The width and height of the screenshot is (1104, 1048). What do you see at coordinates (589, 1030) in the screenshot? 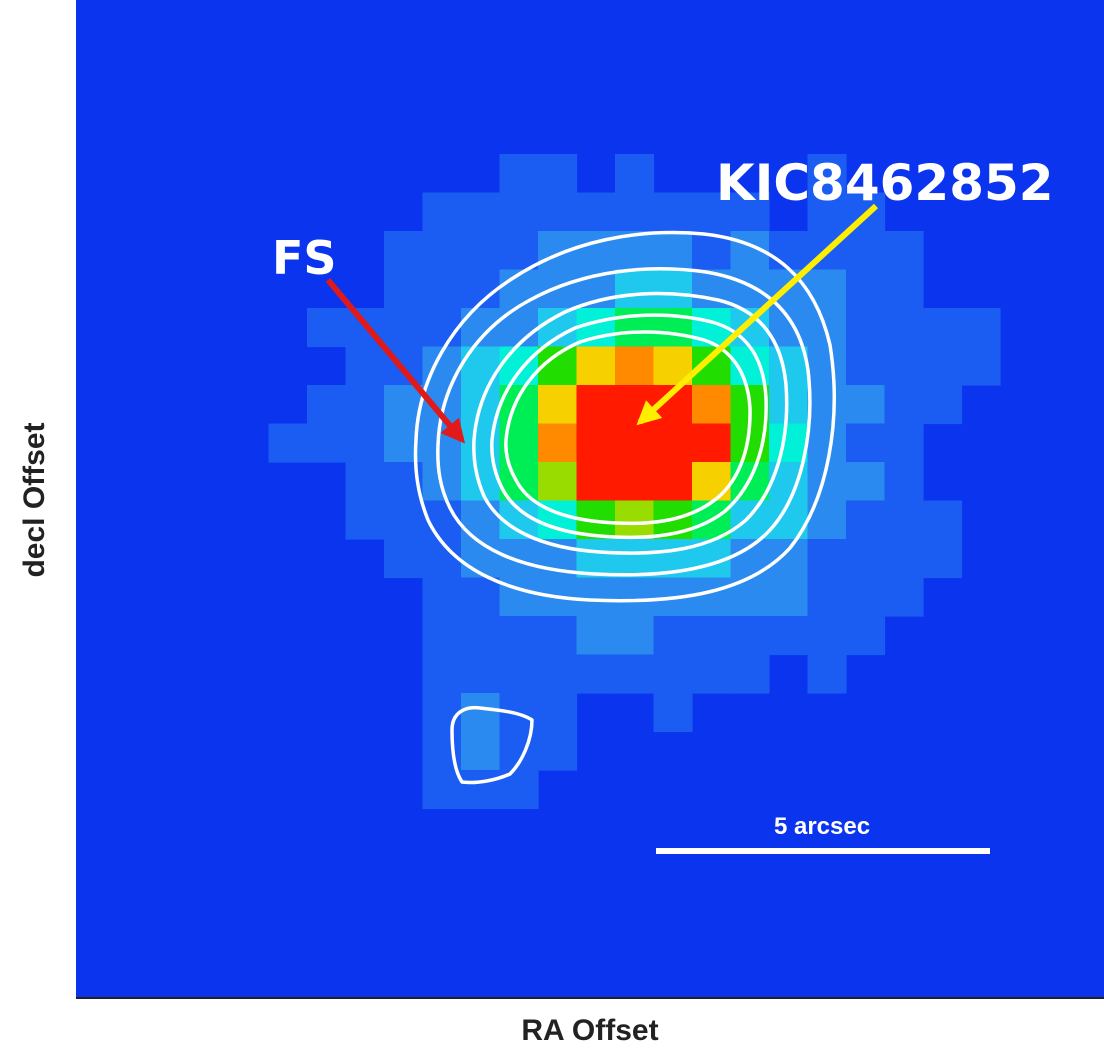
I see `x-axis-label: RA Offset` at bounding box center [589, 1030].